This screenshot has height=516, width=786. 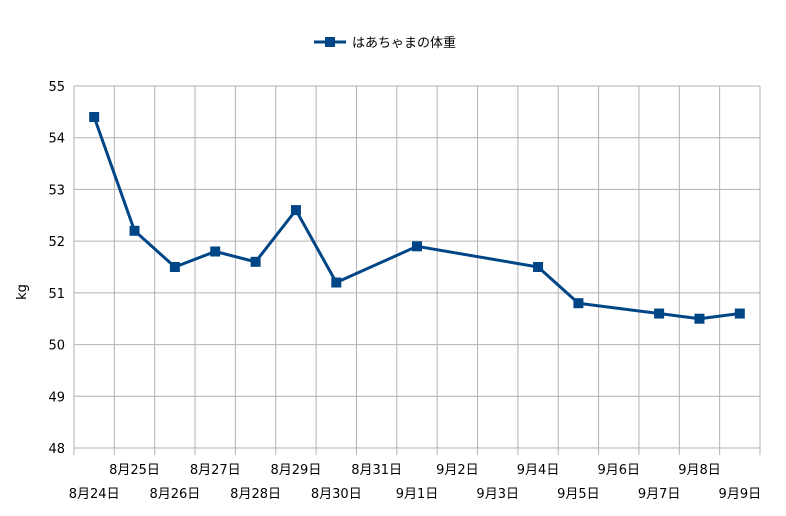 I want to click on x-tick-label: 8月31日, so click(x=376, y=470).